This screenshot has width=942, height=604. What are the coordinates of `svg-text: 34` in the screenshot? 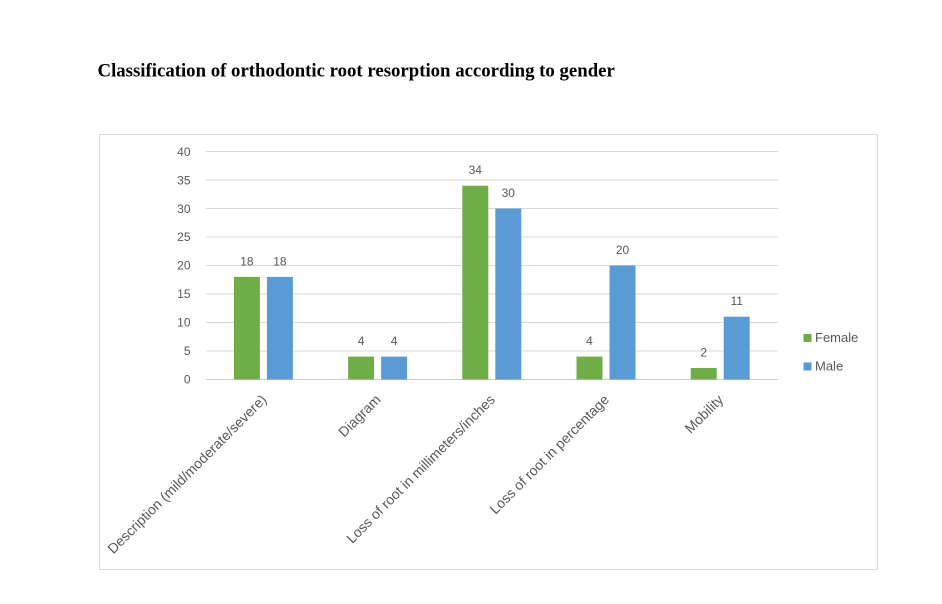 It's located at (476, 170).